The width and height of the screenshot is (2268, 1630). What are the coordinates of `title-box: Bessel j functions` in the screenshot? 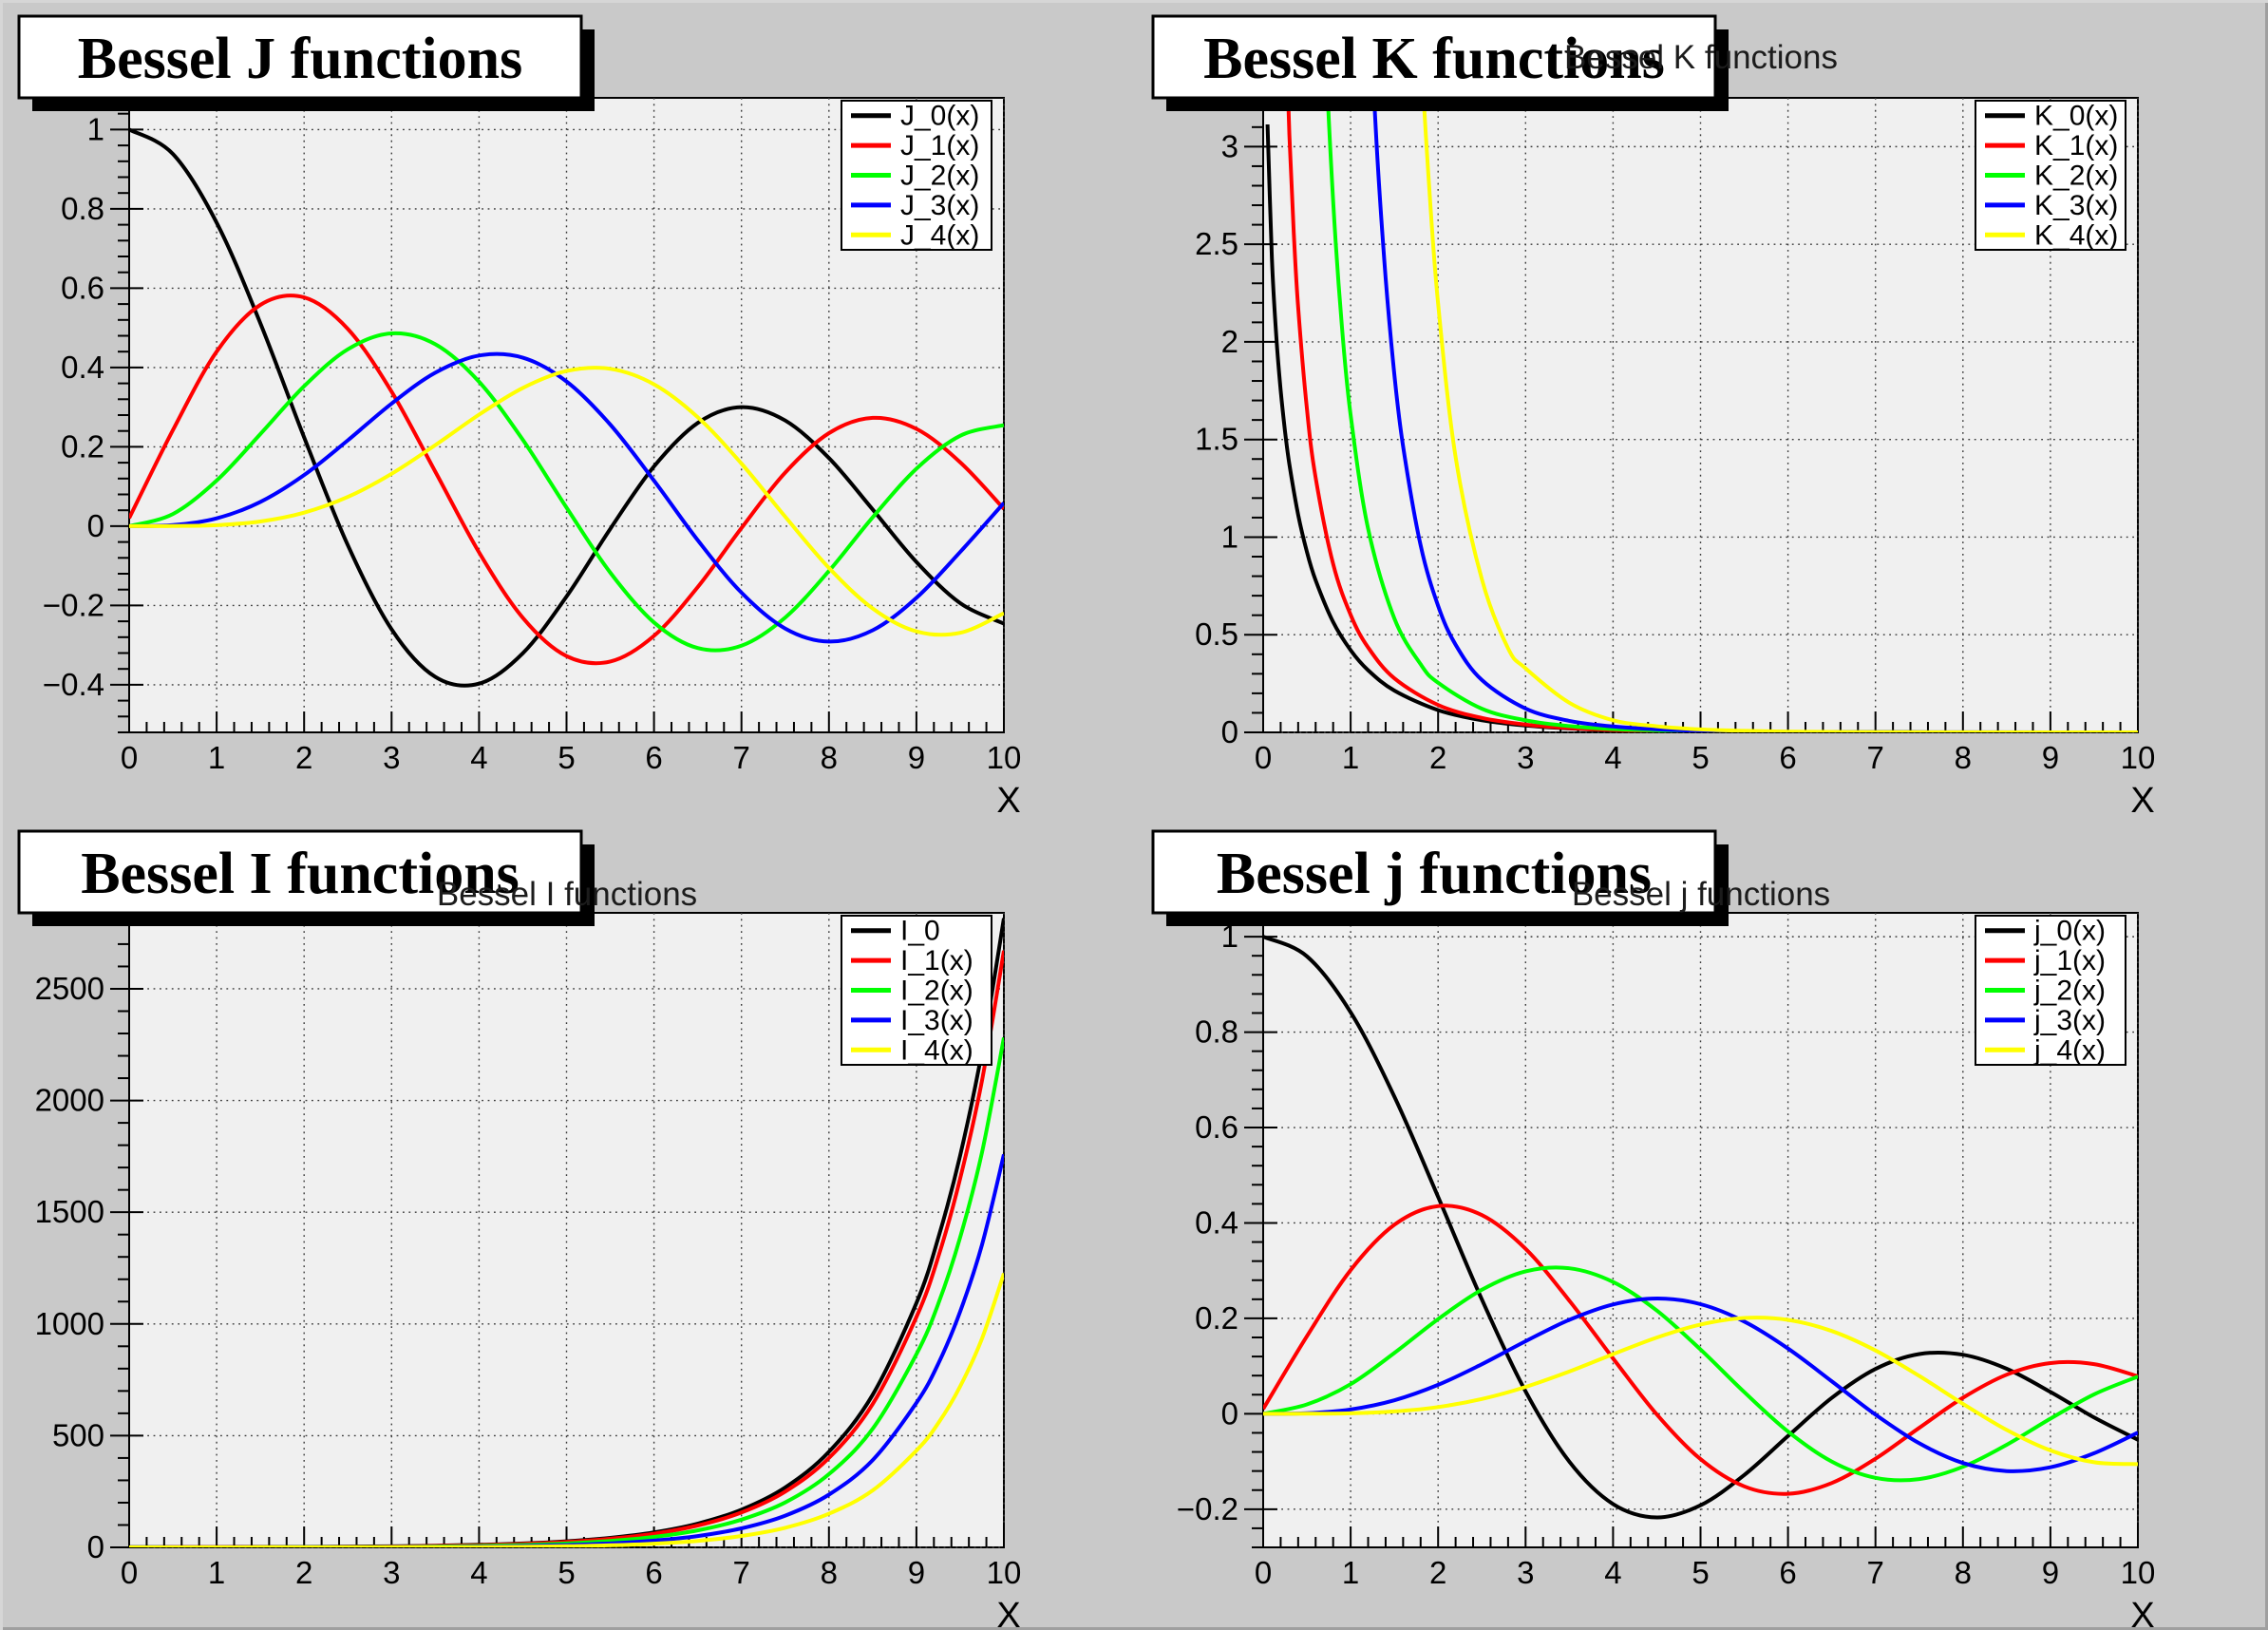 It's located at (1440, 877).